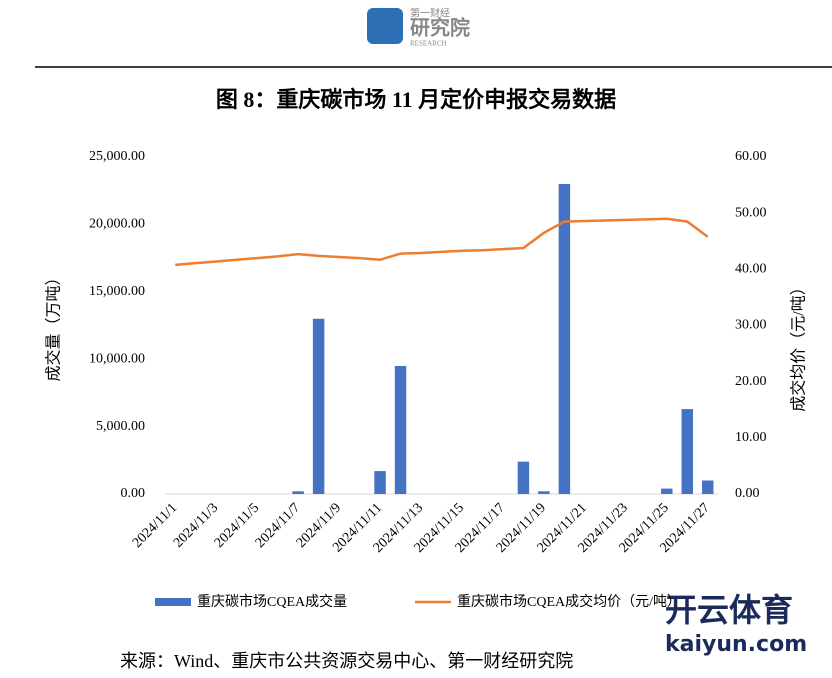 The height and width of the screenshot is (678, 832). Describe the element at coordinates (442, 242) in the screenshot. I see `line` at that location.